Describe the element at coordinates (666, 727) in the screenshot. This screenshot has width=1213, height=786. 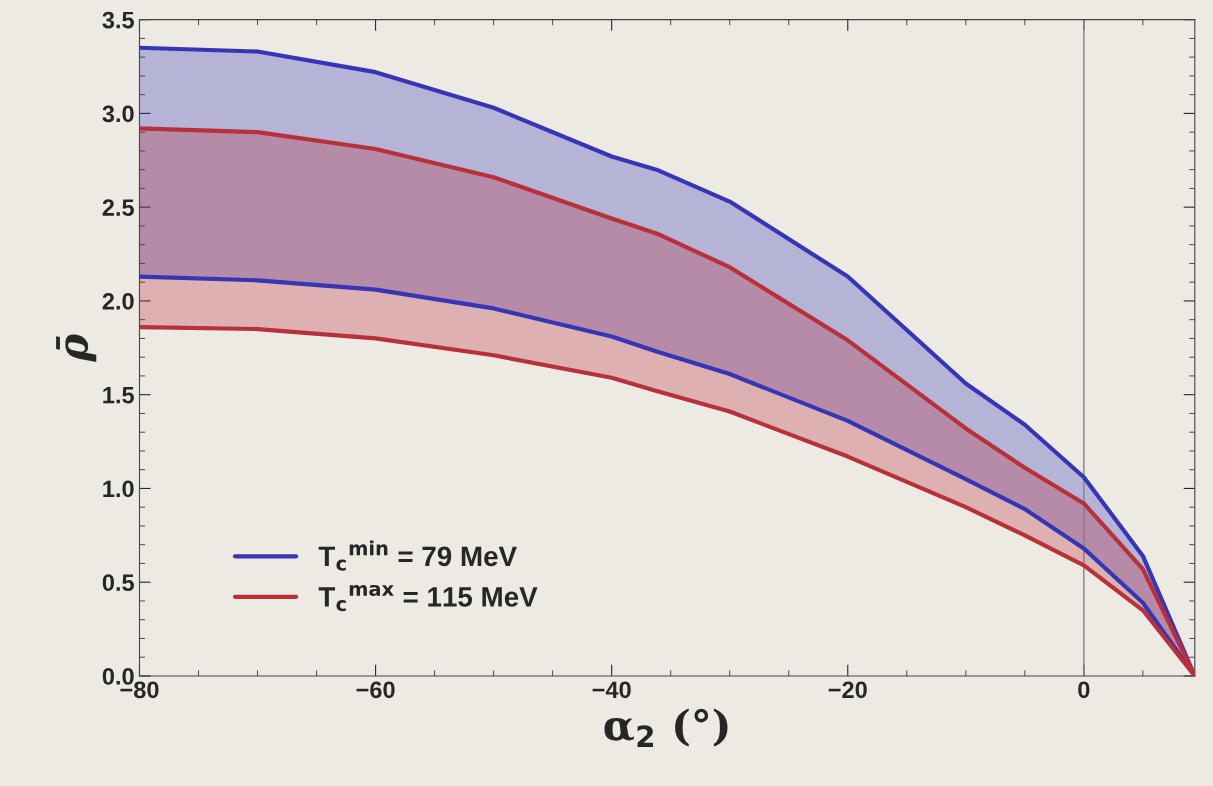
I see `x-axis-title: α$_{2}$ (°)` at that location.